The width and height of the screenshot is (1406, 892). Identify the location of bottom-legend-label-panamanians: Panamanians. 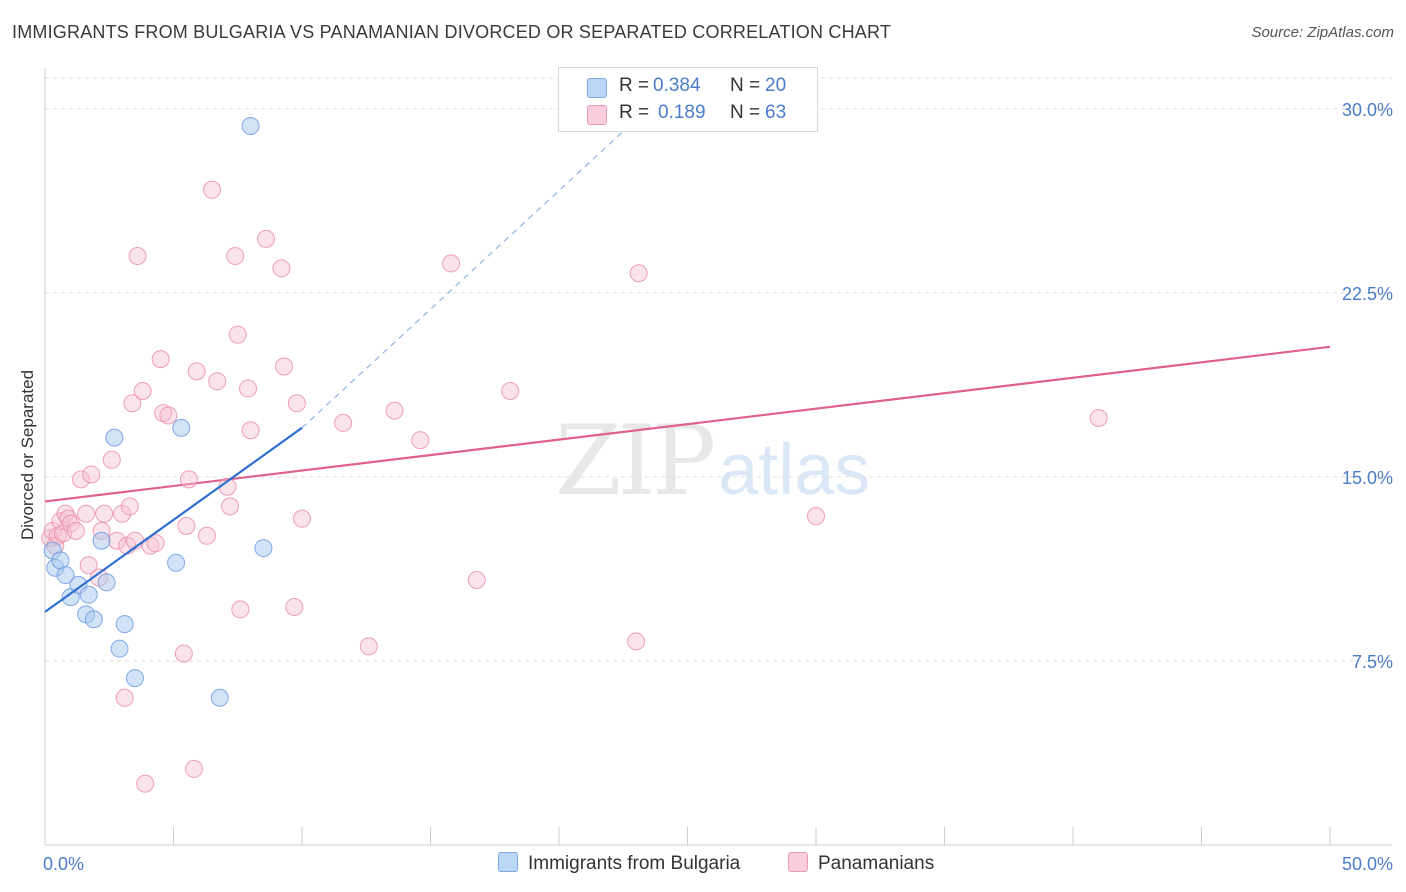
(876, 863).